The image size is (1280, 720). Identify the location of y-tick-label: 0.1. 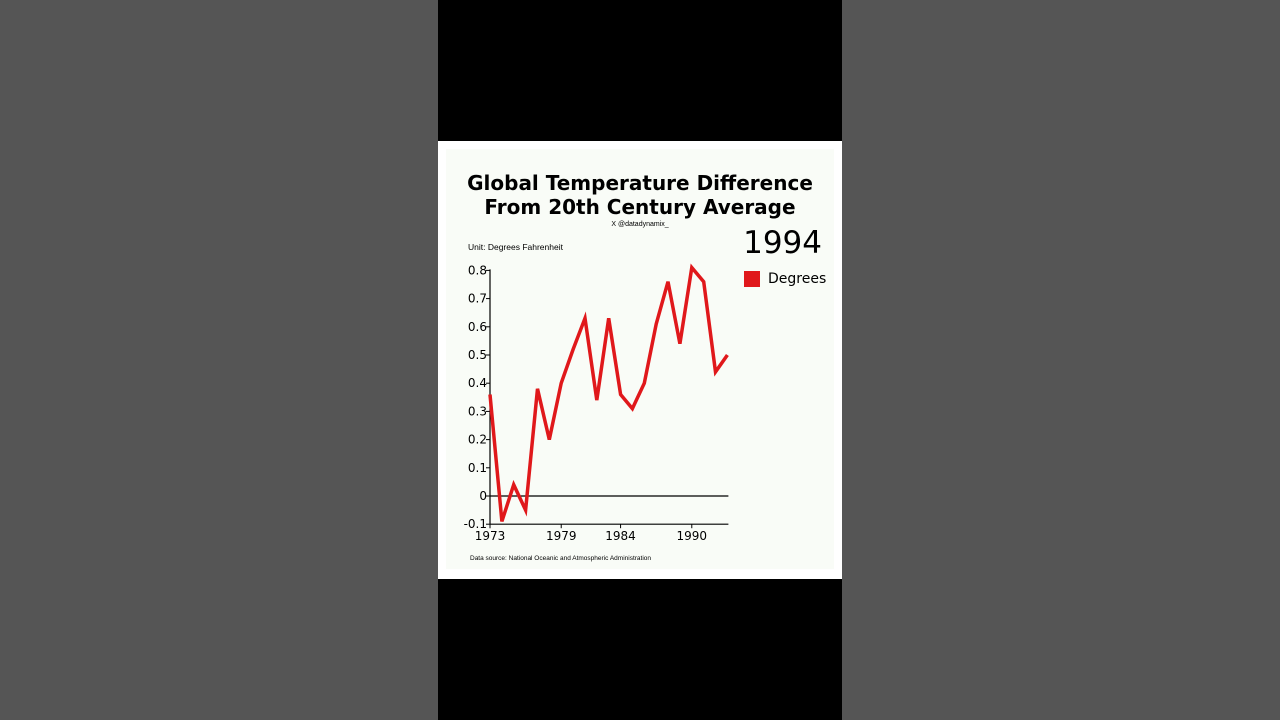
(477, 468).